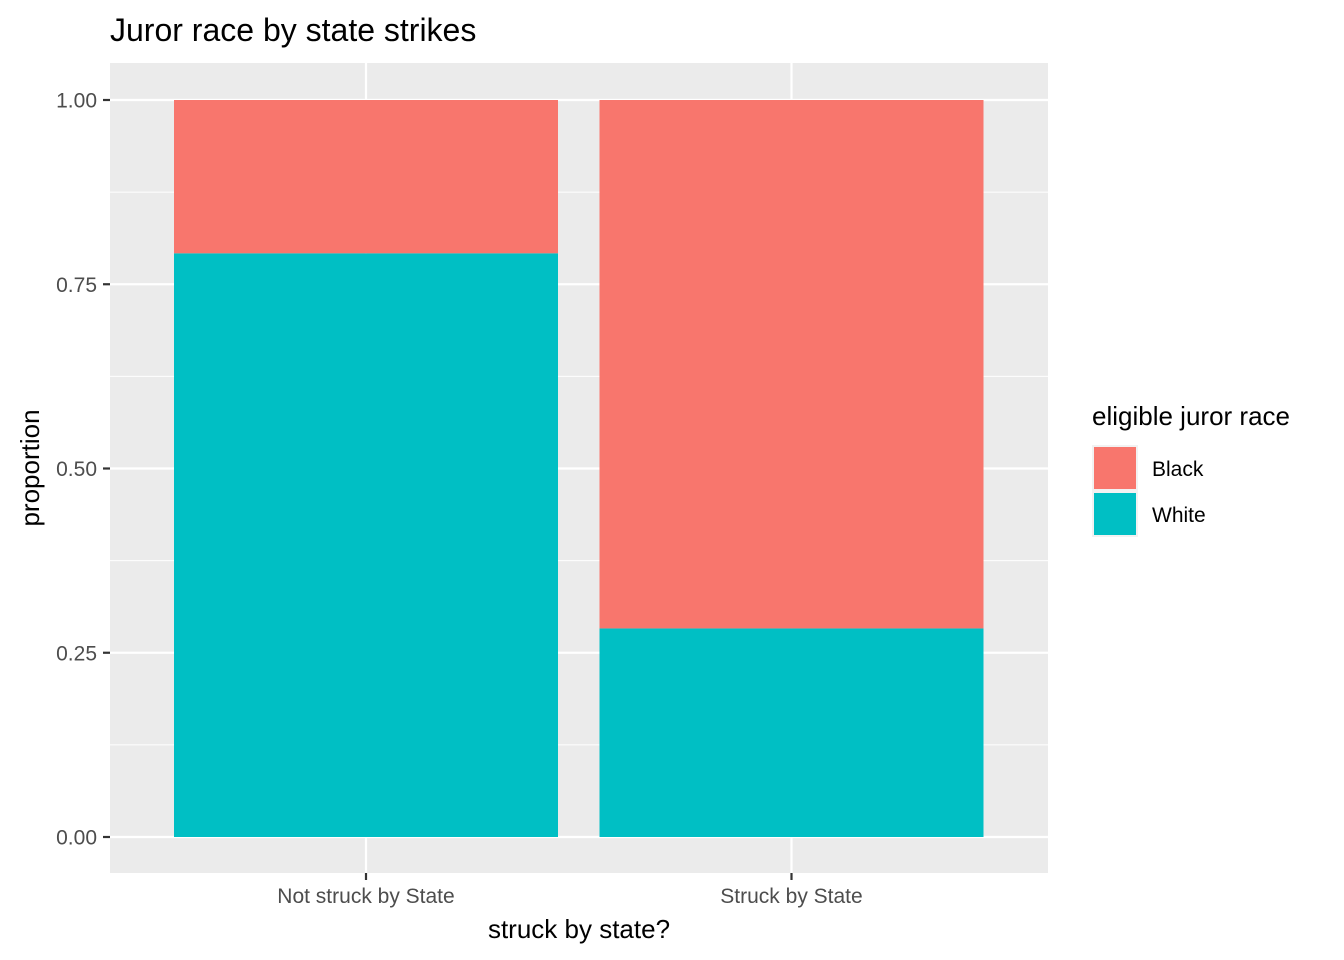 The image size is (1344, 960). Describe the element at coordinates (1191, 416) in the screenshot. I see `legend-title: eligible juror race` at that location.